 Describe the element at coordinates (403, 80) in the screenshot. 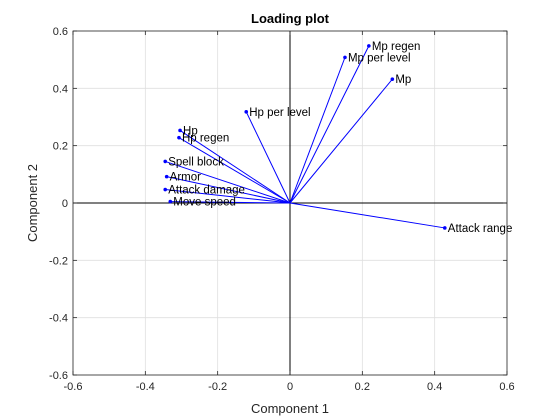

I see `loading-label: Mp` at that location.